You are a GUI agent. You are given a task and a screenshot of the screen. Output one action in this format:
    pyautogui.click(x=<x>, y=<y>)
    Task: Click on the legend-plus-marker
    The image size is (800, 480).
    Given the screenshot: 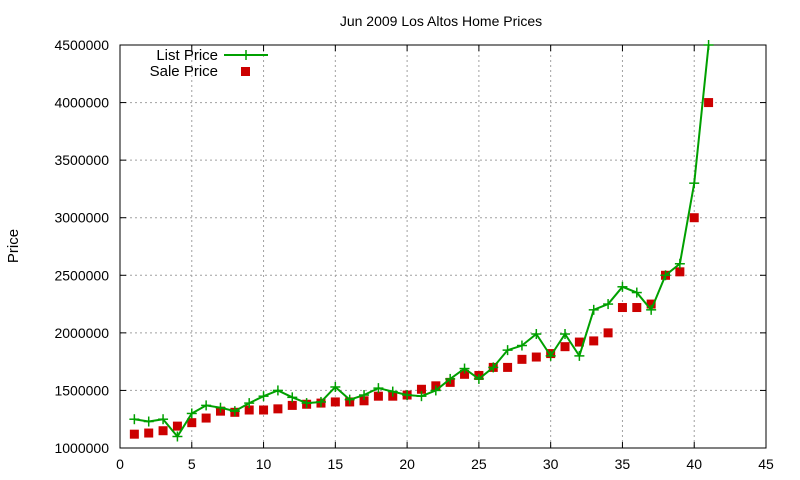 What is the action you would take?
    pyautogui.click(x=246, y=55)
    